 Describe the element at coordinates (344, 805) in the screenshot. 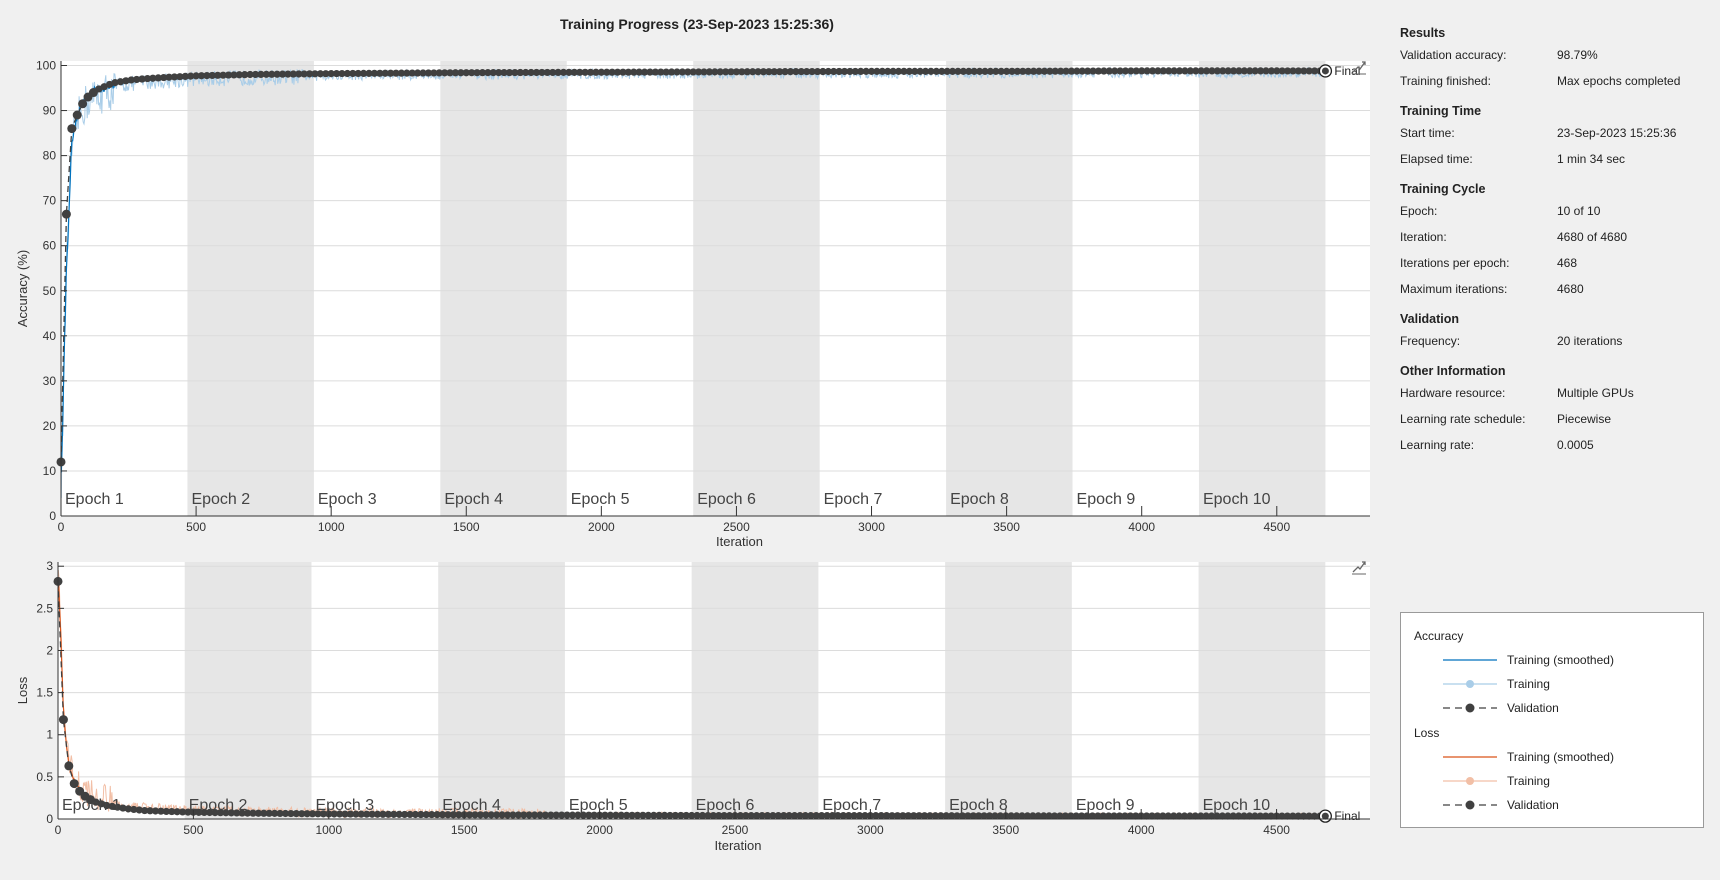

I see `epoch-label: Epoch 3` at that location.